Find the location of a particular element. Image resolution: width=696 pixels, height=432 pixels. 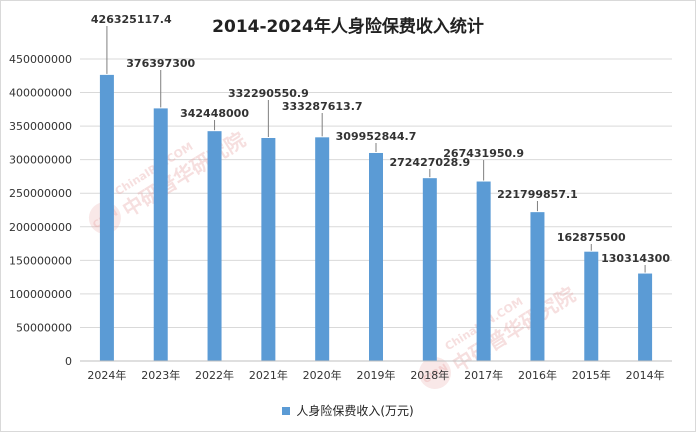

x-tick-label: 2017年 is located at coordinates (483, 375).